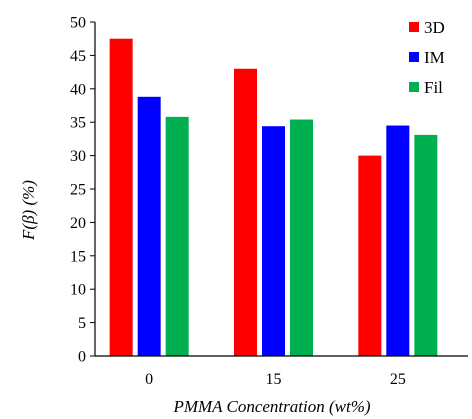 This screenshot has height=419, width=472. I want to click on y-tick-label: 20, so click(78, 223).